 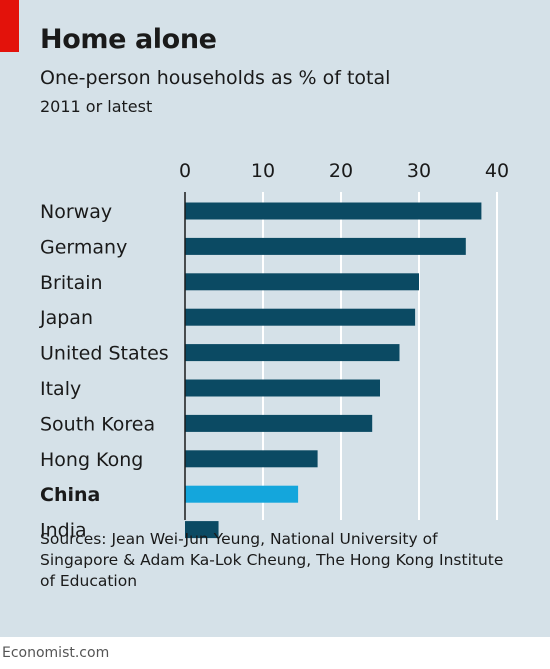 I want to click on category-label: Norway, so click(x=76, y=212).